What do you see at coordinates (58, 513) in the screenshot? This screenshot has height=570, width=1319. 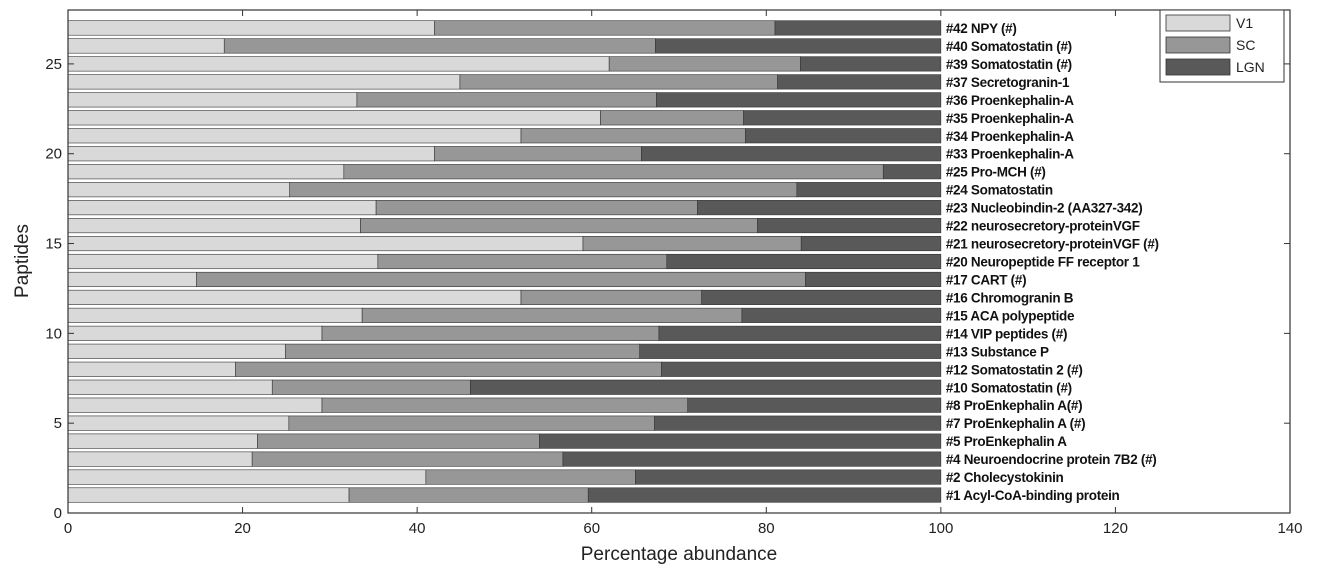 I see `y-tick-label: 0` at bounding box center [58, 513].